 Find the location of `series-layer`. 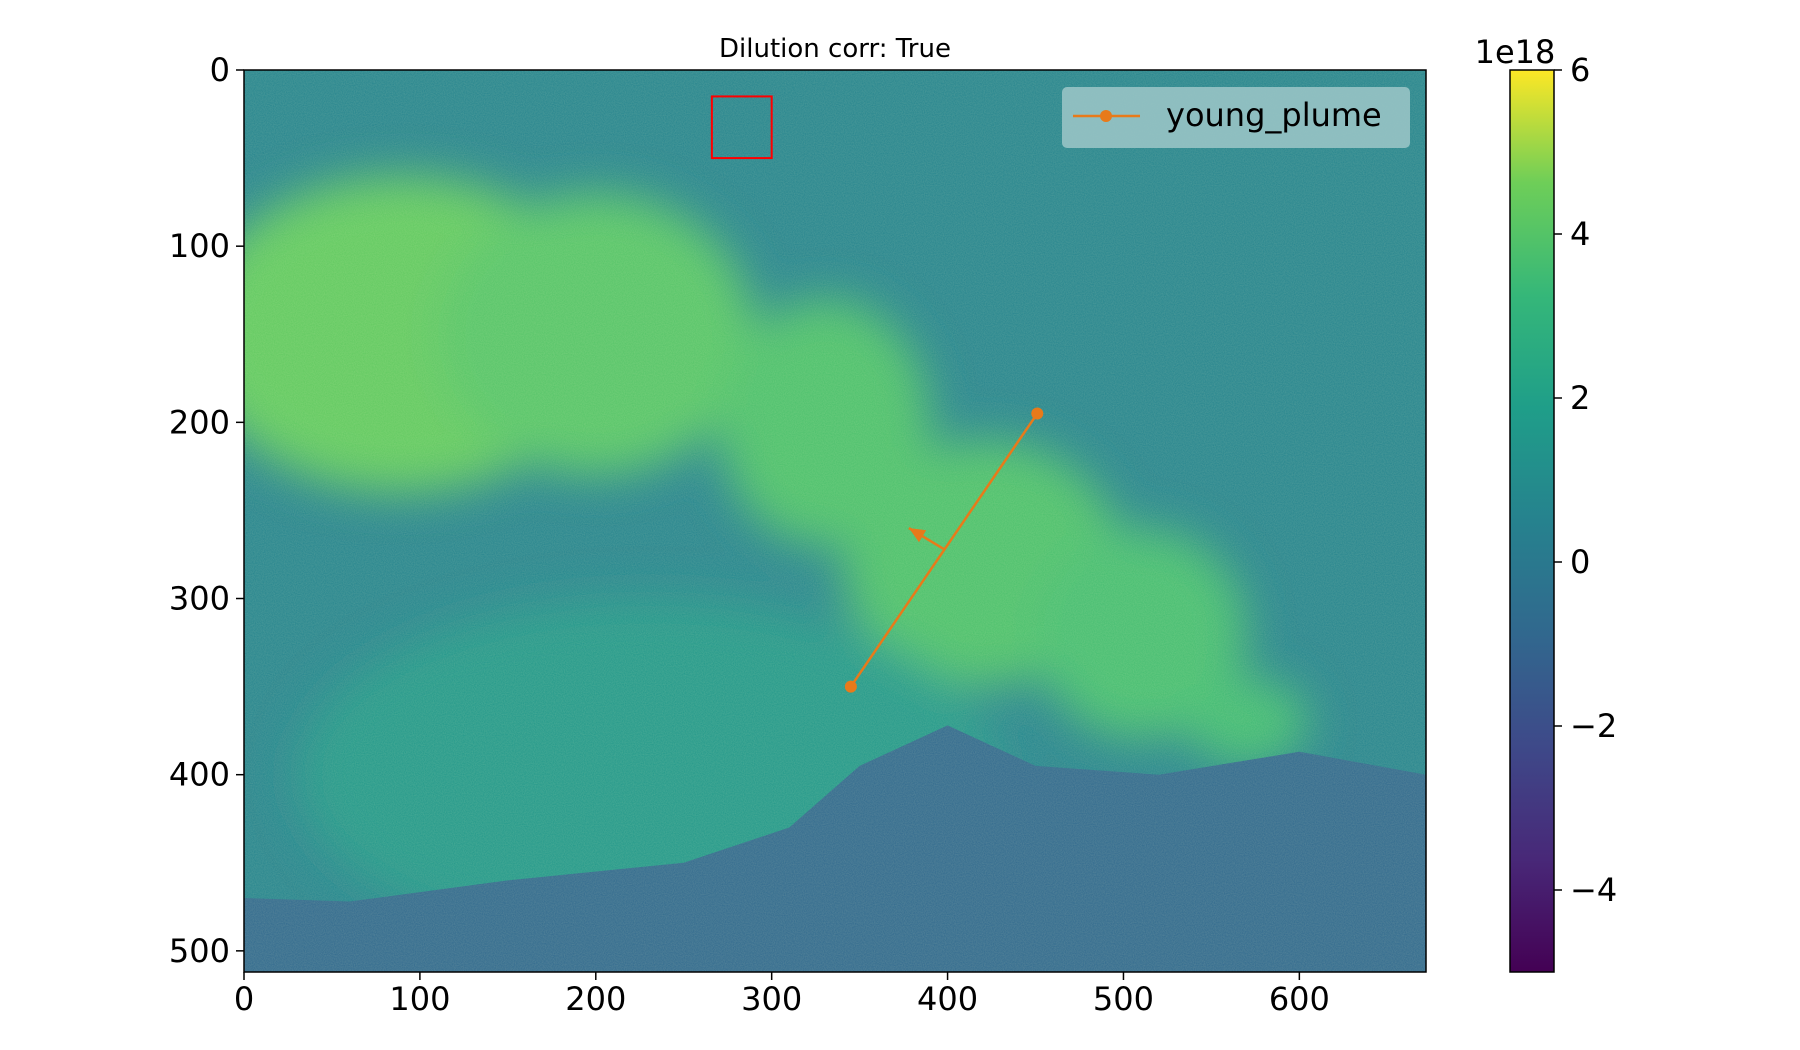

series-layer is located at coordinates (944, 550).